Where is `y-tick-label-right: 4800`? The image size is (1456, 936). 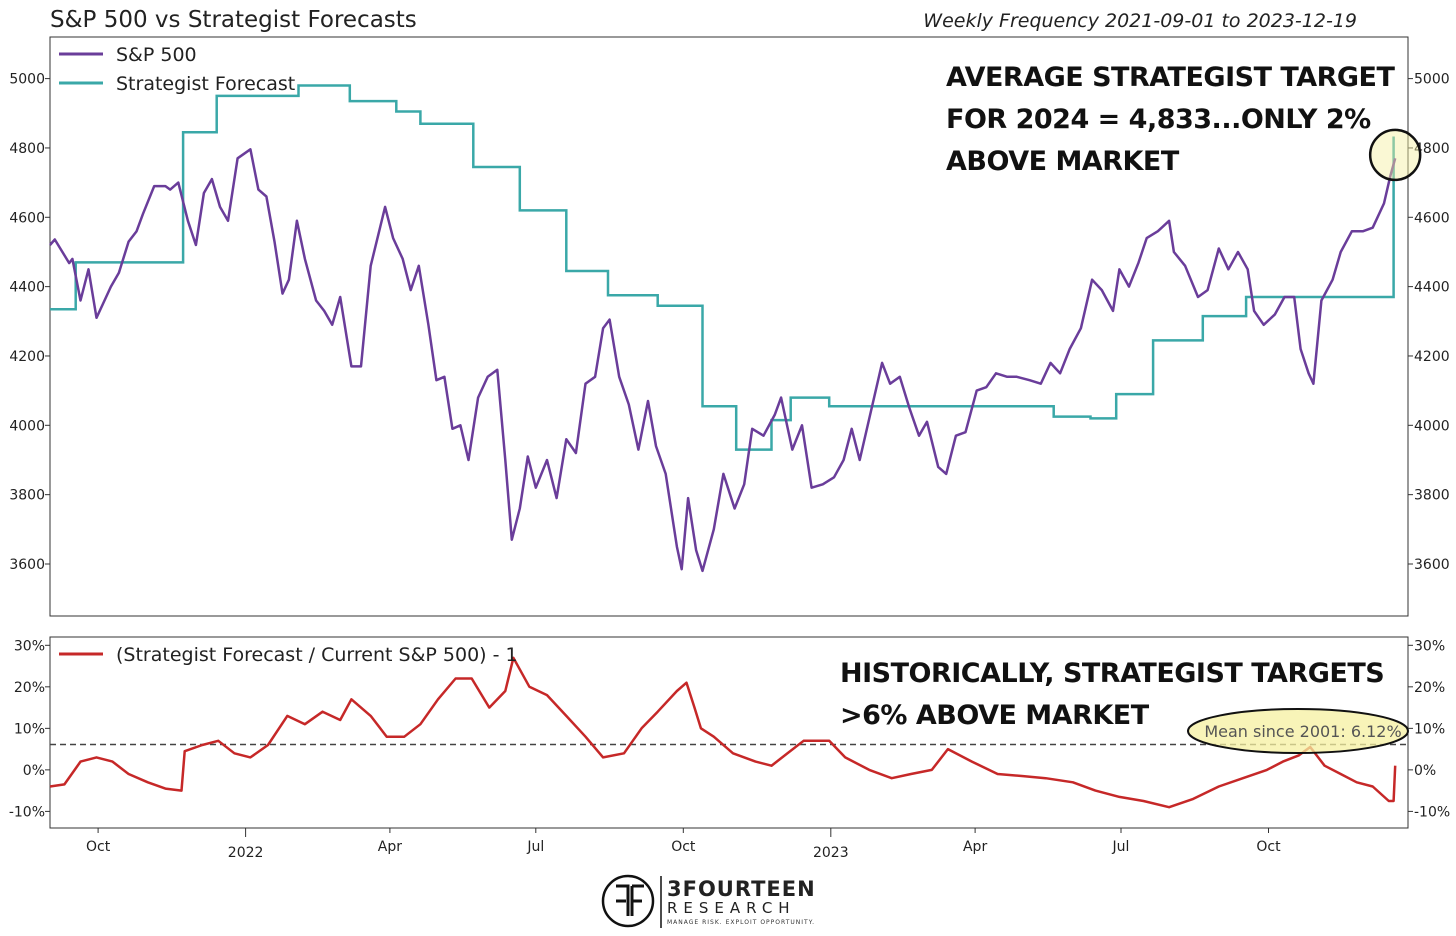 y-tick-label-right: 4800 is located at coordinates (1432, 149).